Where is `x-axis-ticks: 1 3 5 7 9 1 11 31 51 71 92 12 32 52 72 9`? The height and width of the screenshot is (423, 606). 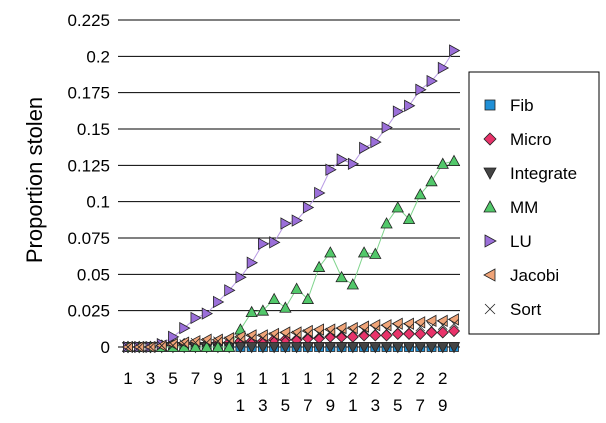 x-axis-ticks: 1 3 5 7 9 1 11 31 51 71 92 12 32 52 72 9 is located at coordinates (285, 392).